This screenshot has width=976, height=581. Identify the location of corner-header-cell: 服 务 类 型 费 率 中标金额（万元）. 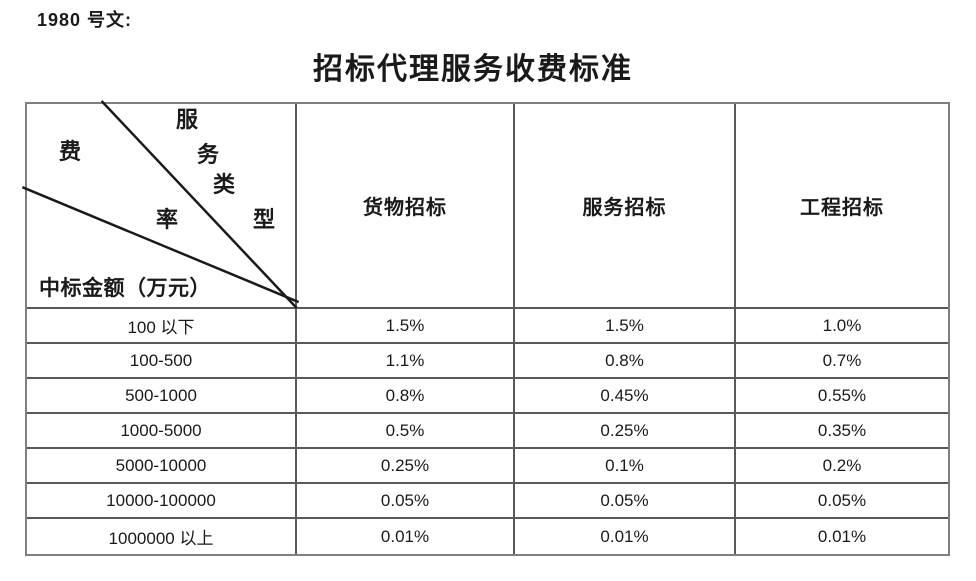
(160, 204).